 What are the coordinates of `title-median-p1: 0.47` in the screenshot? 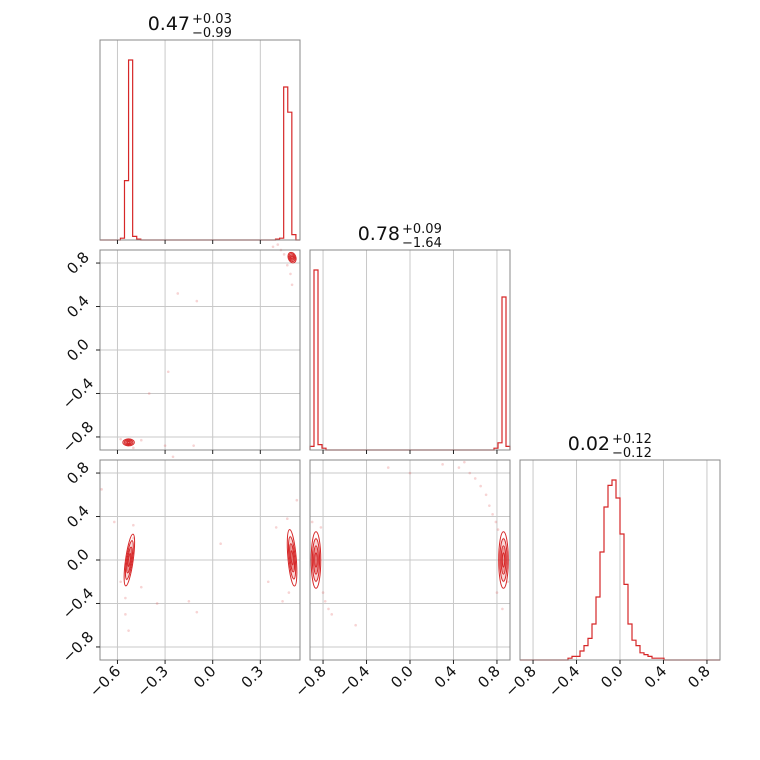 It's located at (169, 24).